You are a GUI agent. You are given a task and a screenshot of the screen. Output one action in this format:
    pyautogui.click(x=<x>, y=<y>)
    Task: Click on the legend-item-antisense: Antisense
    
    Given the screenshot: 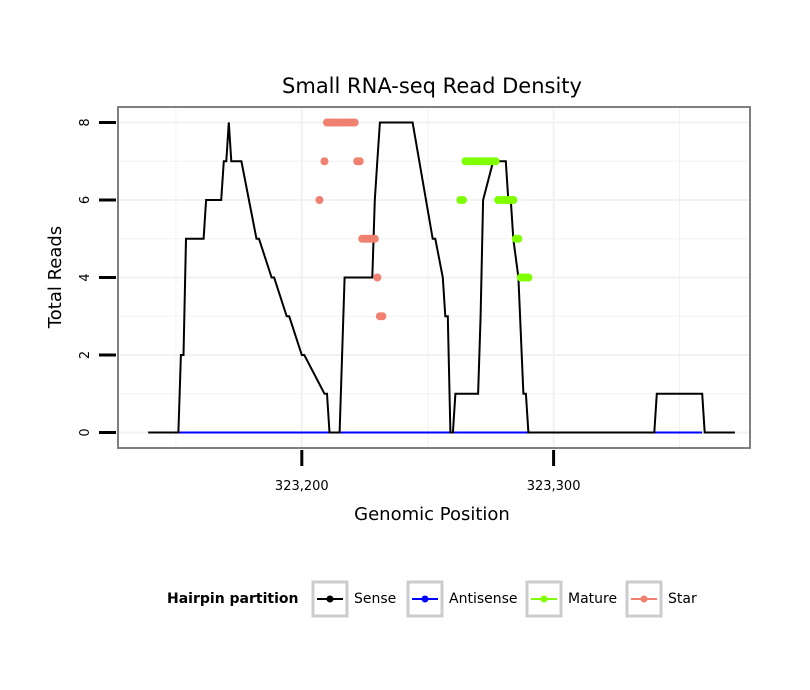 What is the action you would take?
    pyautogui.click(x=462, y=599)
    